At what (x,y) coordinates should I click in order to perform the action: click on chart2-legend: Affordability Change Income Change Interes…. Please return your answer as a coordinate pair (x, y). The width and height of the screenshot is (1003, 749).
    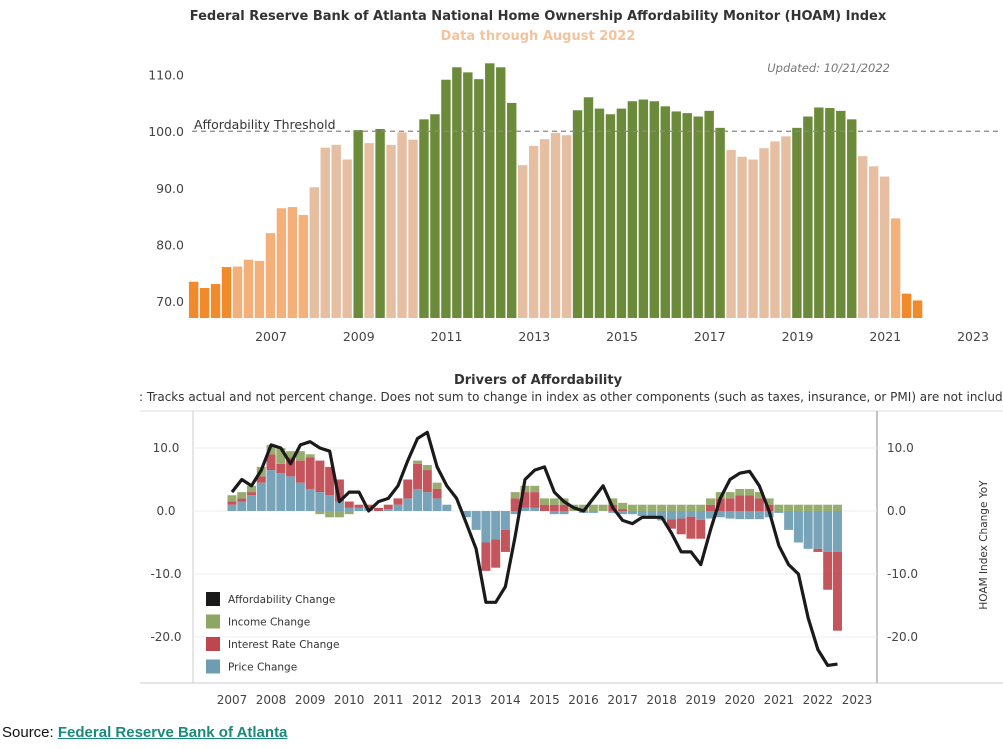
    Looking at the image, I should click on (272, 633).